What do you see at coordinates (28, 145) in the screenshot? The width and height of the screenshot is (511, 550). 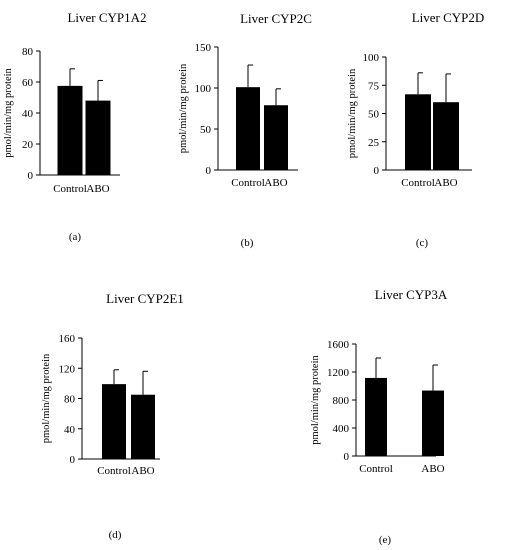 I see `y-tick-label: 20` at bounding box center [28, 145].